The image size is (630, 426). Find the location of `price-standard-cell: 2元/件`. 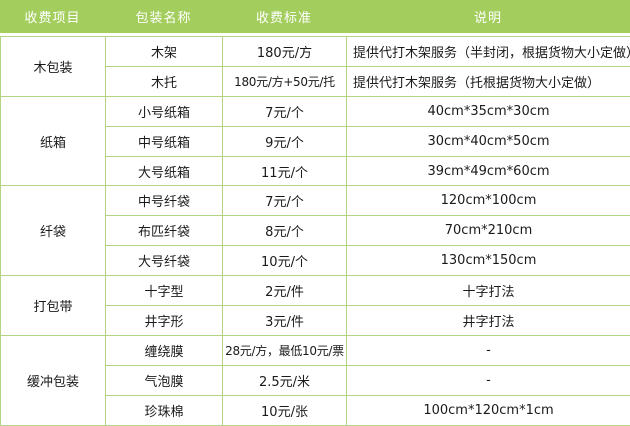

price-standard-cell: 2元/件 is located at coordinates (285, 291).